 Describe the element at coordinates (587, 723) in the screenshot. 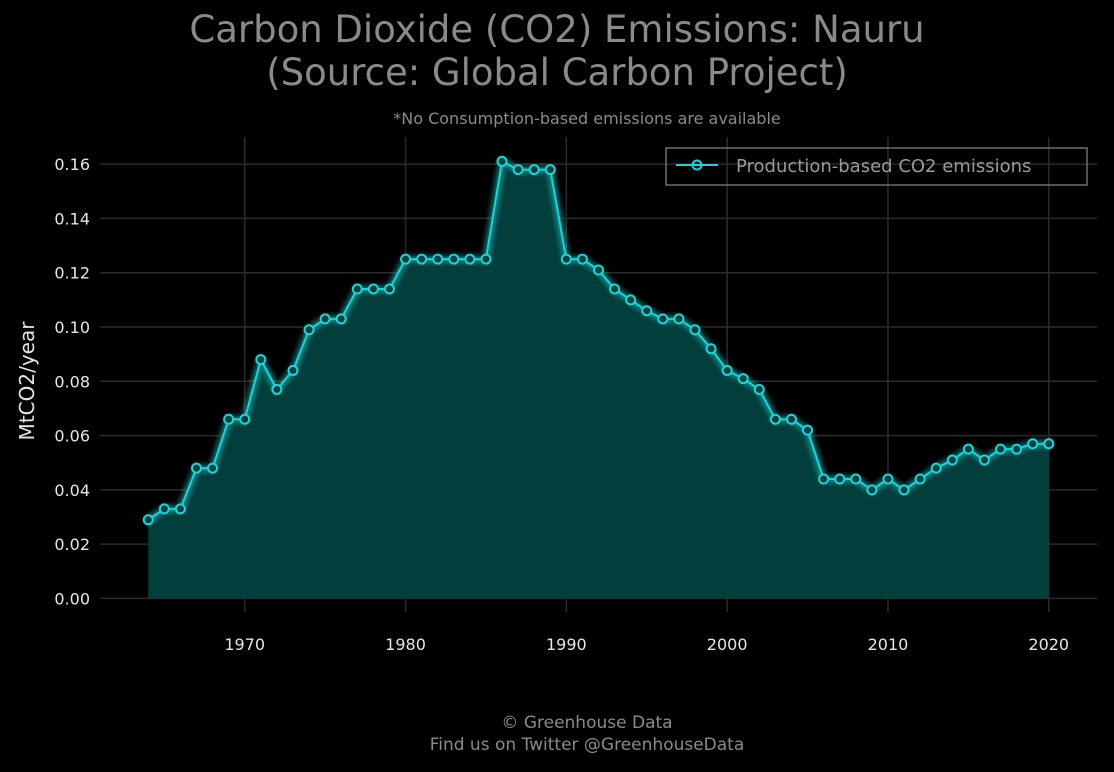

I see `footer-copyright: © Greenhouse Data` at that location.